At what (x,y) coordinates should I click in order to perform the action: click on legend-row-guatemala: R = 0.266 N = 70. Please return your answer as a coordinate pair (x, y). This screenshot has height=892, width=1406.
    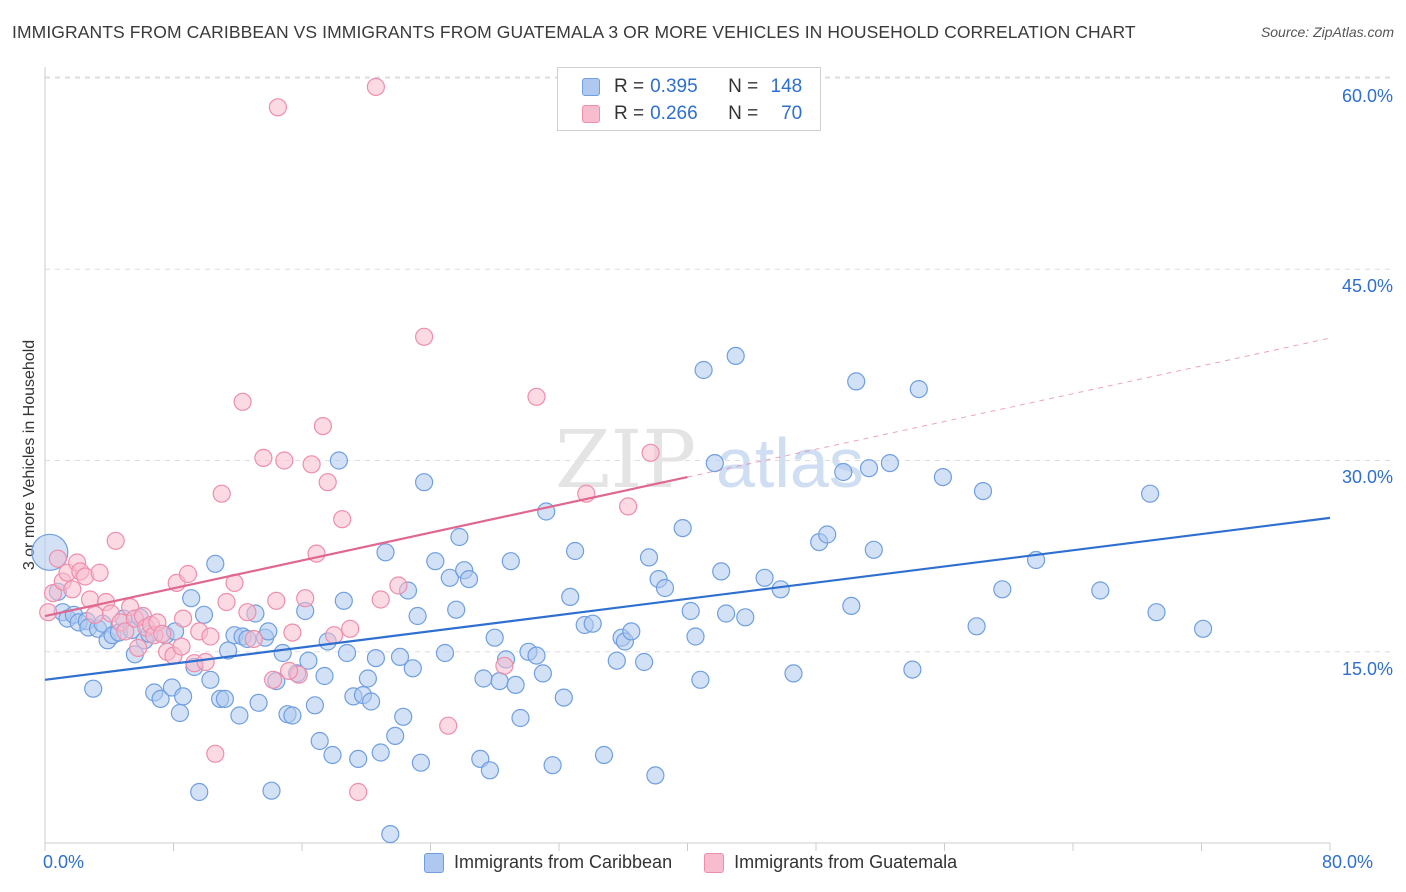
    Looking at the image, I should click on (692, 114).